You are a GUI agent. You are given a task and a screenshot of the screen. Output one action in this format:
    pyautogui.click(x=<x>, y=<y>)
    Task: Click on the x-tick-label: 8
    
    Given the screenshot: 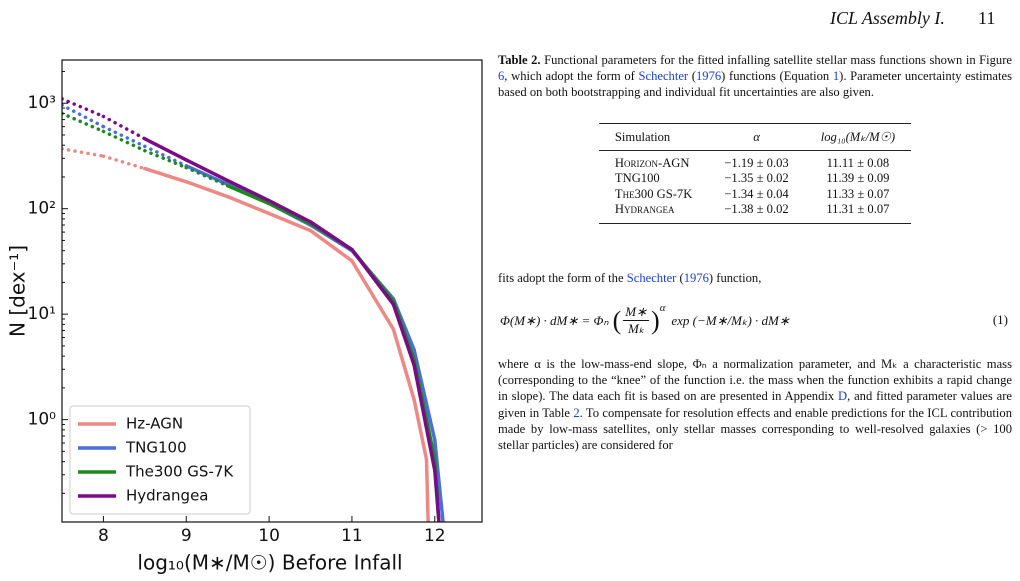 What is the action you would take?
    pyautogui.click(x=103, y=536)
    